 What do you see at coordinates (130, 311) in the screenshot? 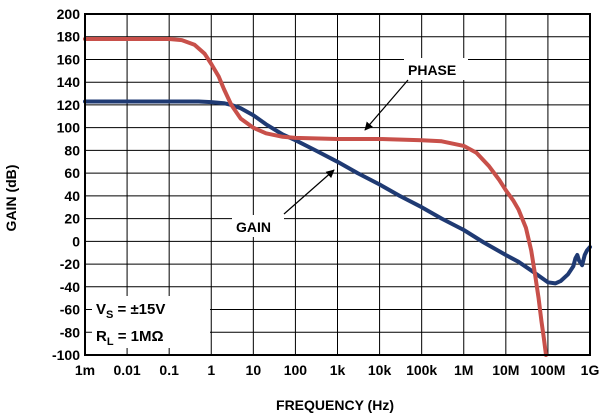
I see `supply-voltage-condition: VS = ±15V` at bounding box center [130, 311].